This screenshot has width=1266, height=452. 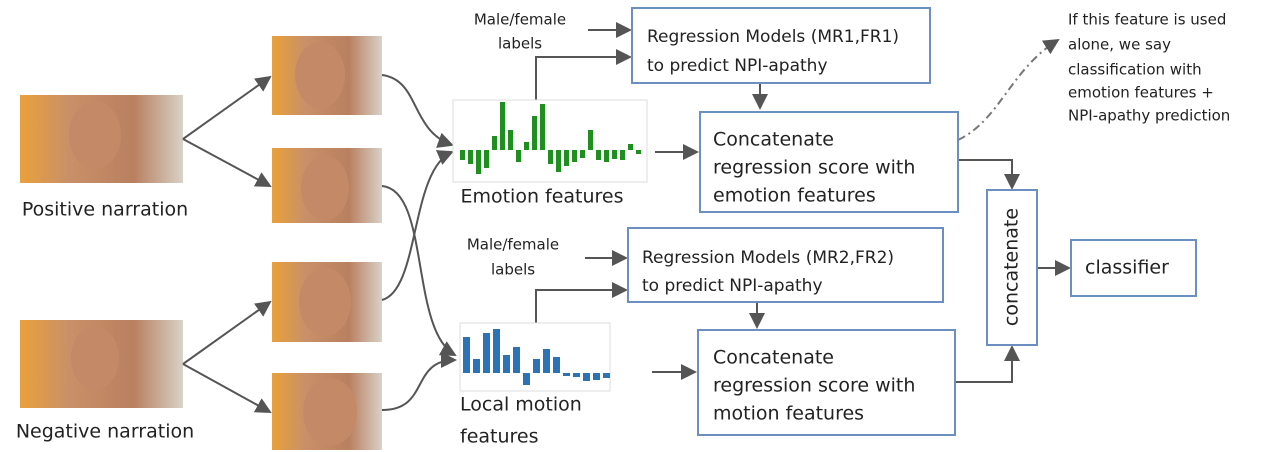 I want to click on classifier-box, so click(x=1133, y=268).